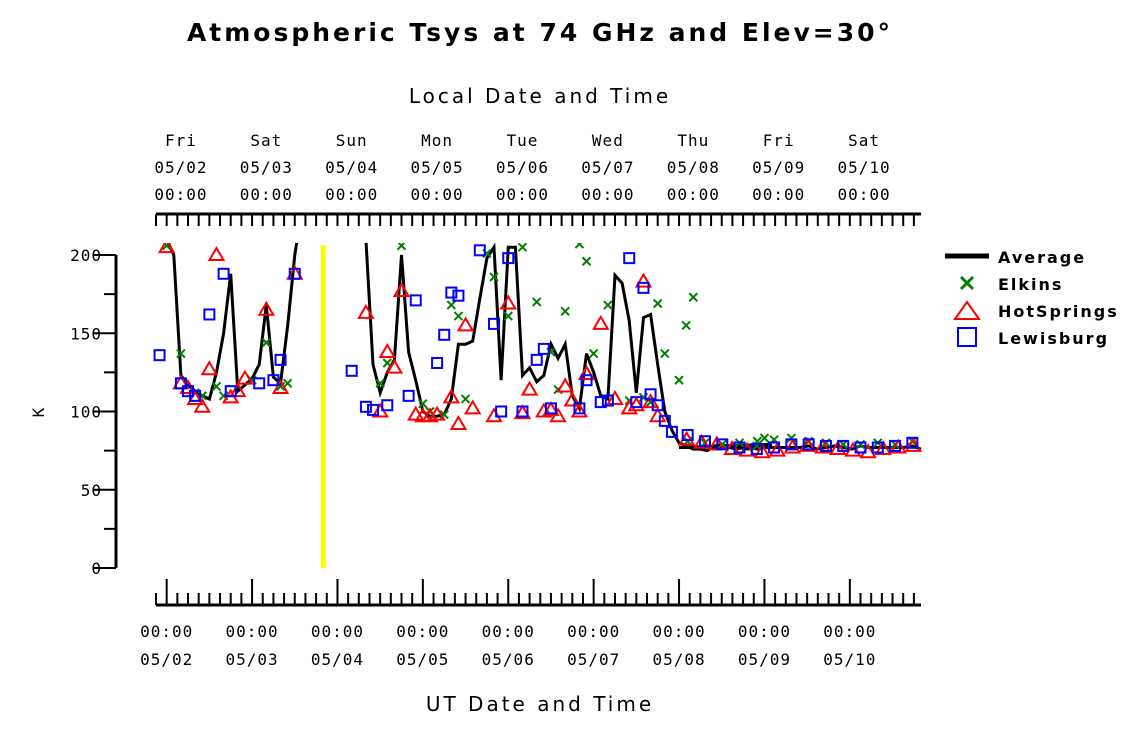 The image size is (1125, 731). Describe the element at coordinates (693, 140) in the screenshot. I see `top-tick-label: Thu` at that location.